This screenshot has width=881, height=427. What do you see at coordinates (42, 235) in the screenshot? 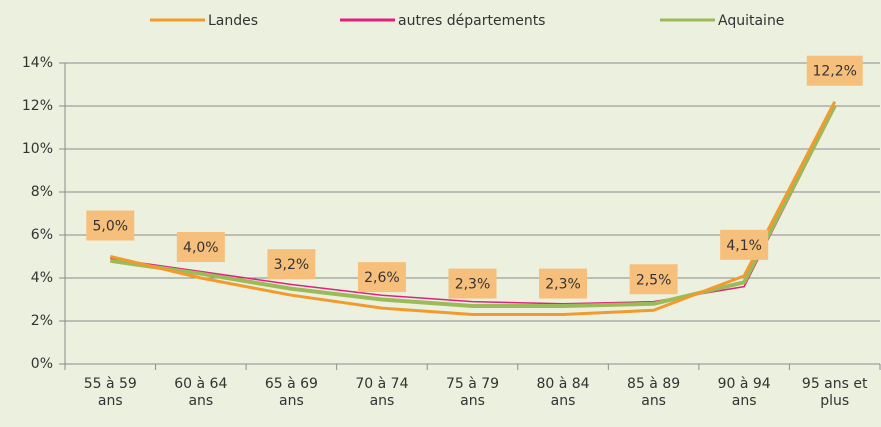
I see `y-tick-label: 6%` at bounding box center [42, 235].